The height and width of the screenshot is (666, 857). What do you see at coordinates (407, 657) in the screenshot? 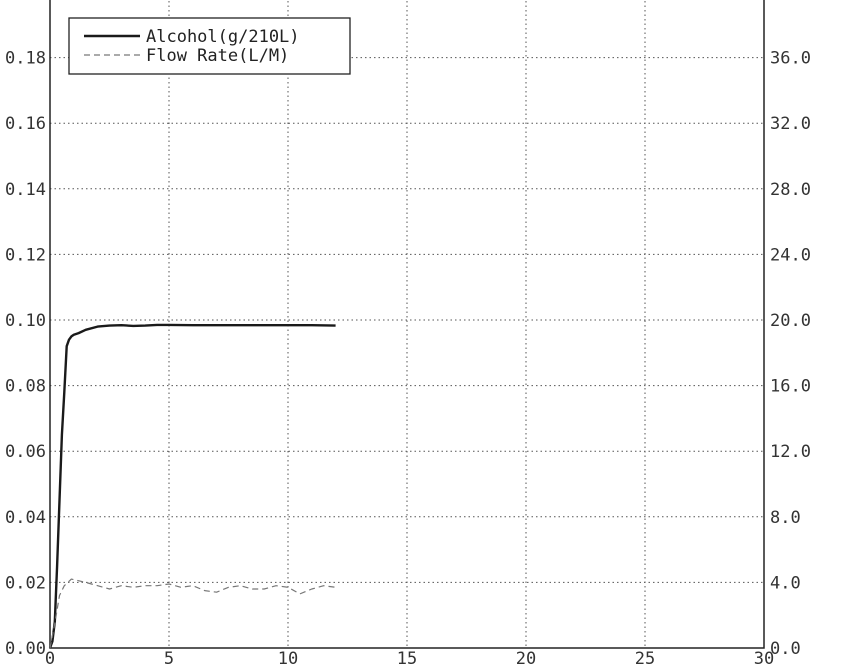
I see `x-tick-label: 15` at bounding box center [407, 657].